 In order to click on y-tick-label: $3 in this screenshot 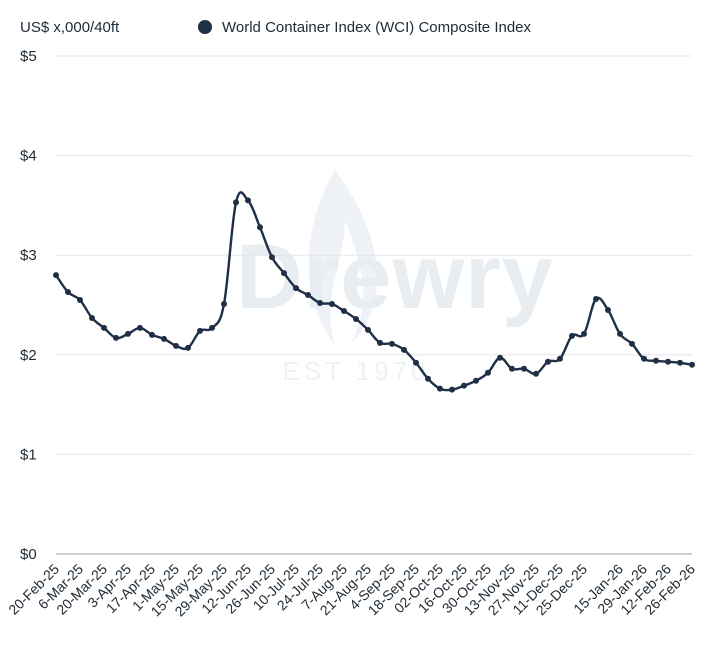, I will do `click(28, 255)`.